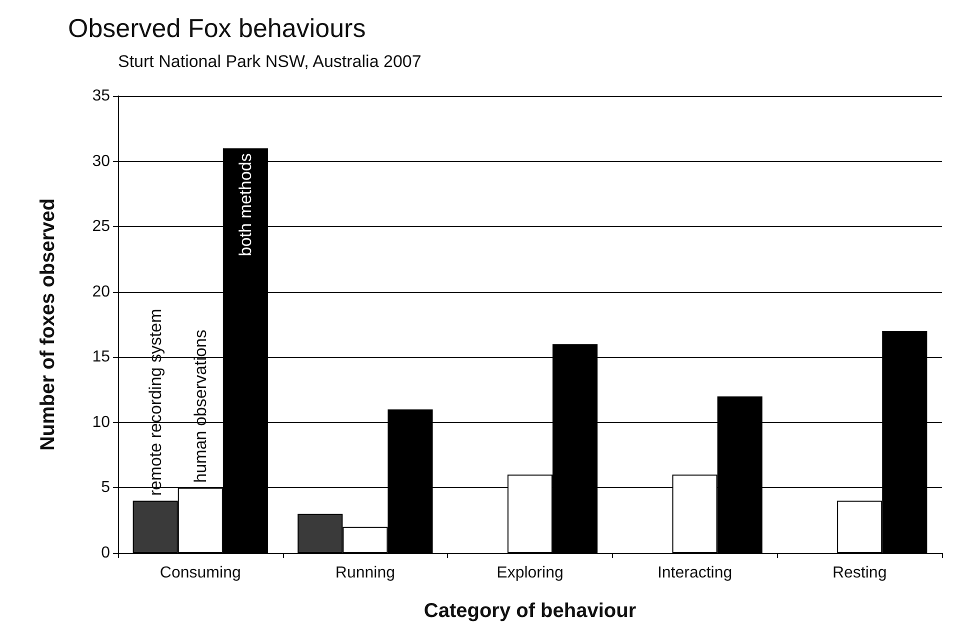 This screenshot has height=641, width=975. I want to click on chart-title: Observed Fox behaviours, so click(217, 28).